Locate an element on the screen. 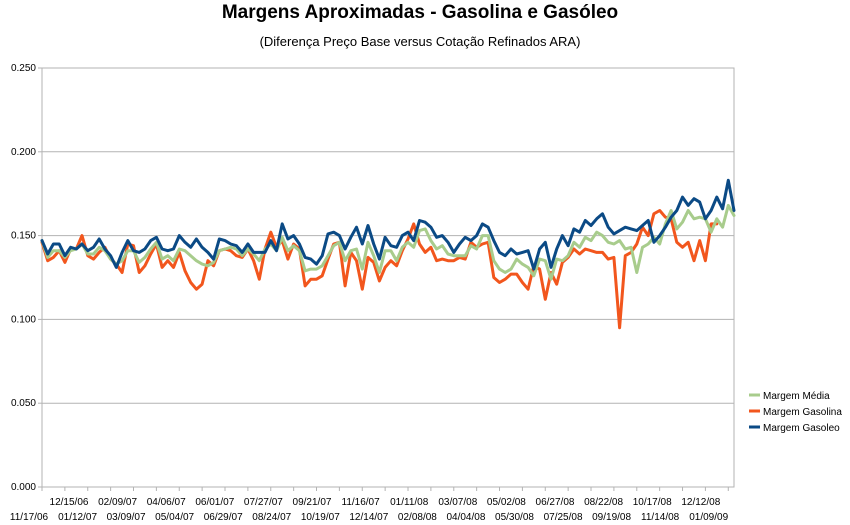  x-tick-label: 03/07/08 is located at coordinates (457, 502).